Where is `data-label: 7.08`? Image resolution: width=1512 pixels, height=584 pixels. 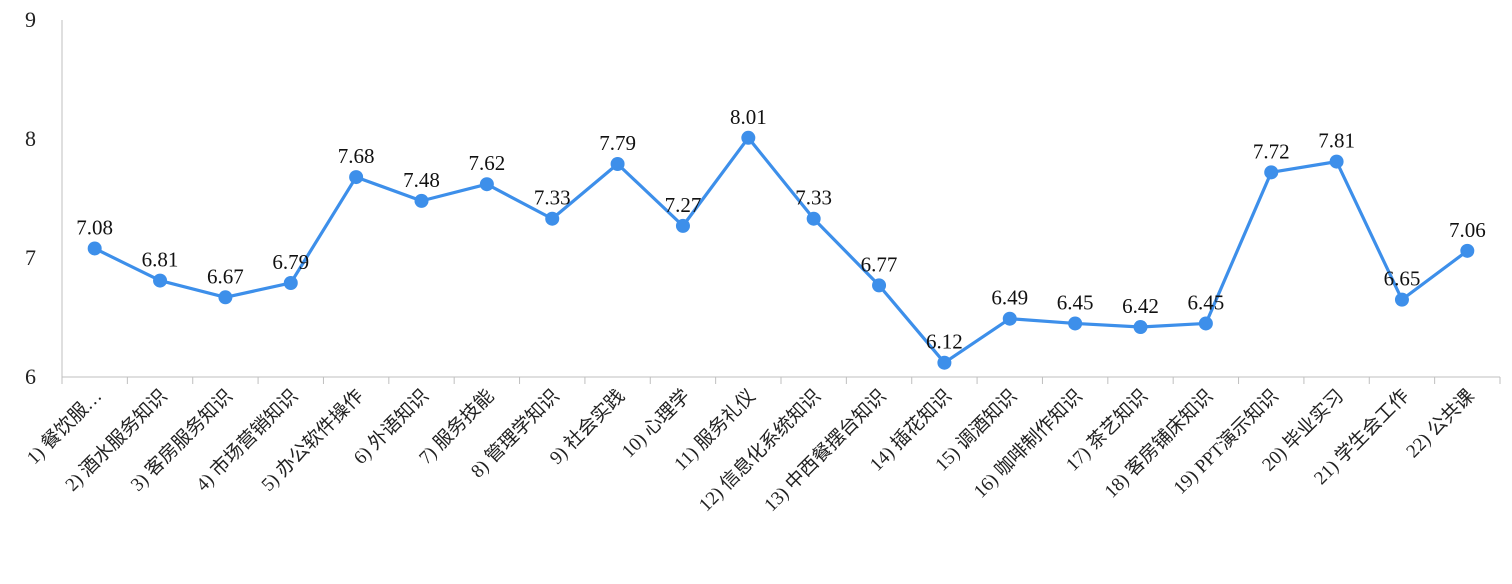 data-label: 7.08 is located at coordinates (94, 227).